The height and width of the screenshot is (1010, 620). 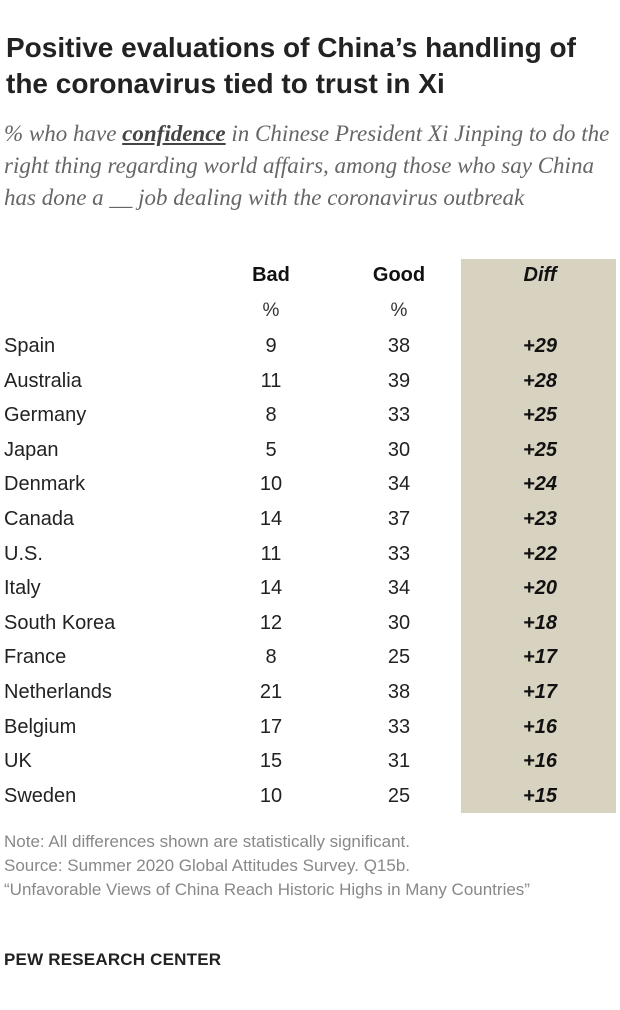 I want to click on unit-label-good: %, so click(x=399, y=310).